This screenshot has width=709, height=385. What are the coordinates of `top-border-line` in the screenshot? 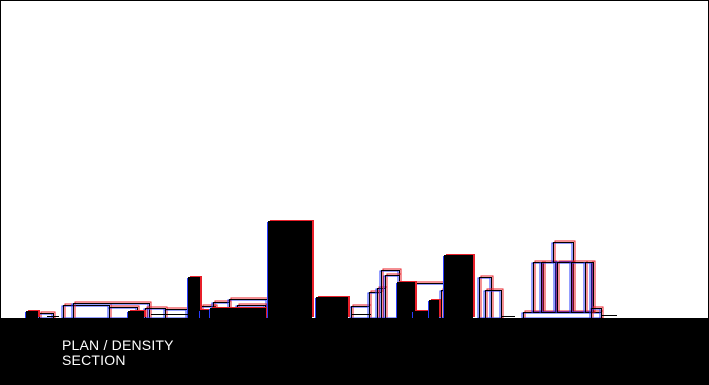 It's located at (355, 0).